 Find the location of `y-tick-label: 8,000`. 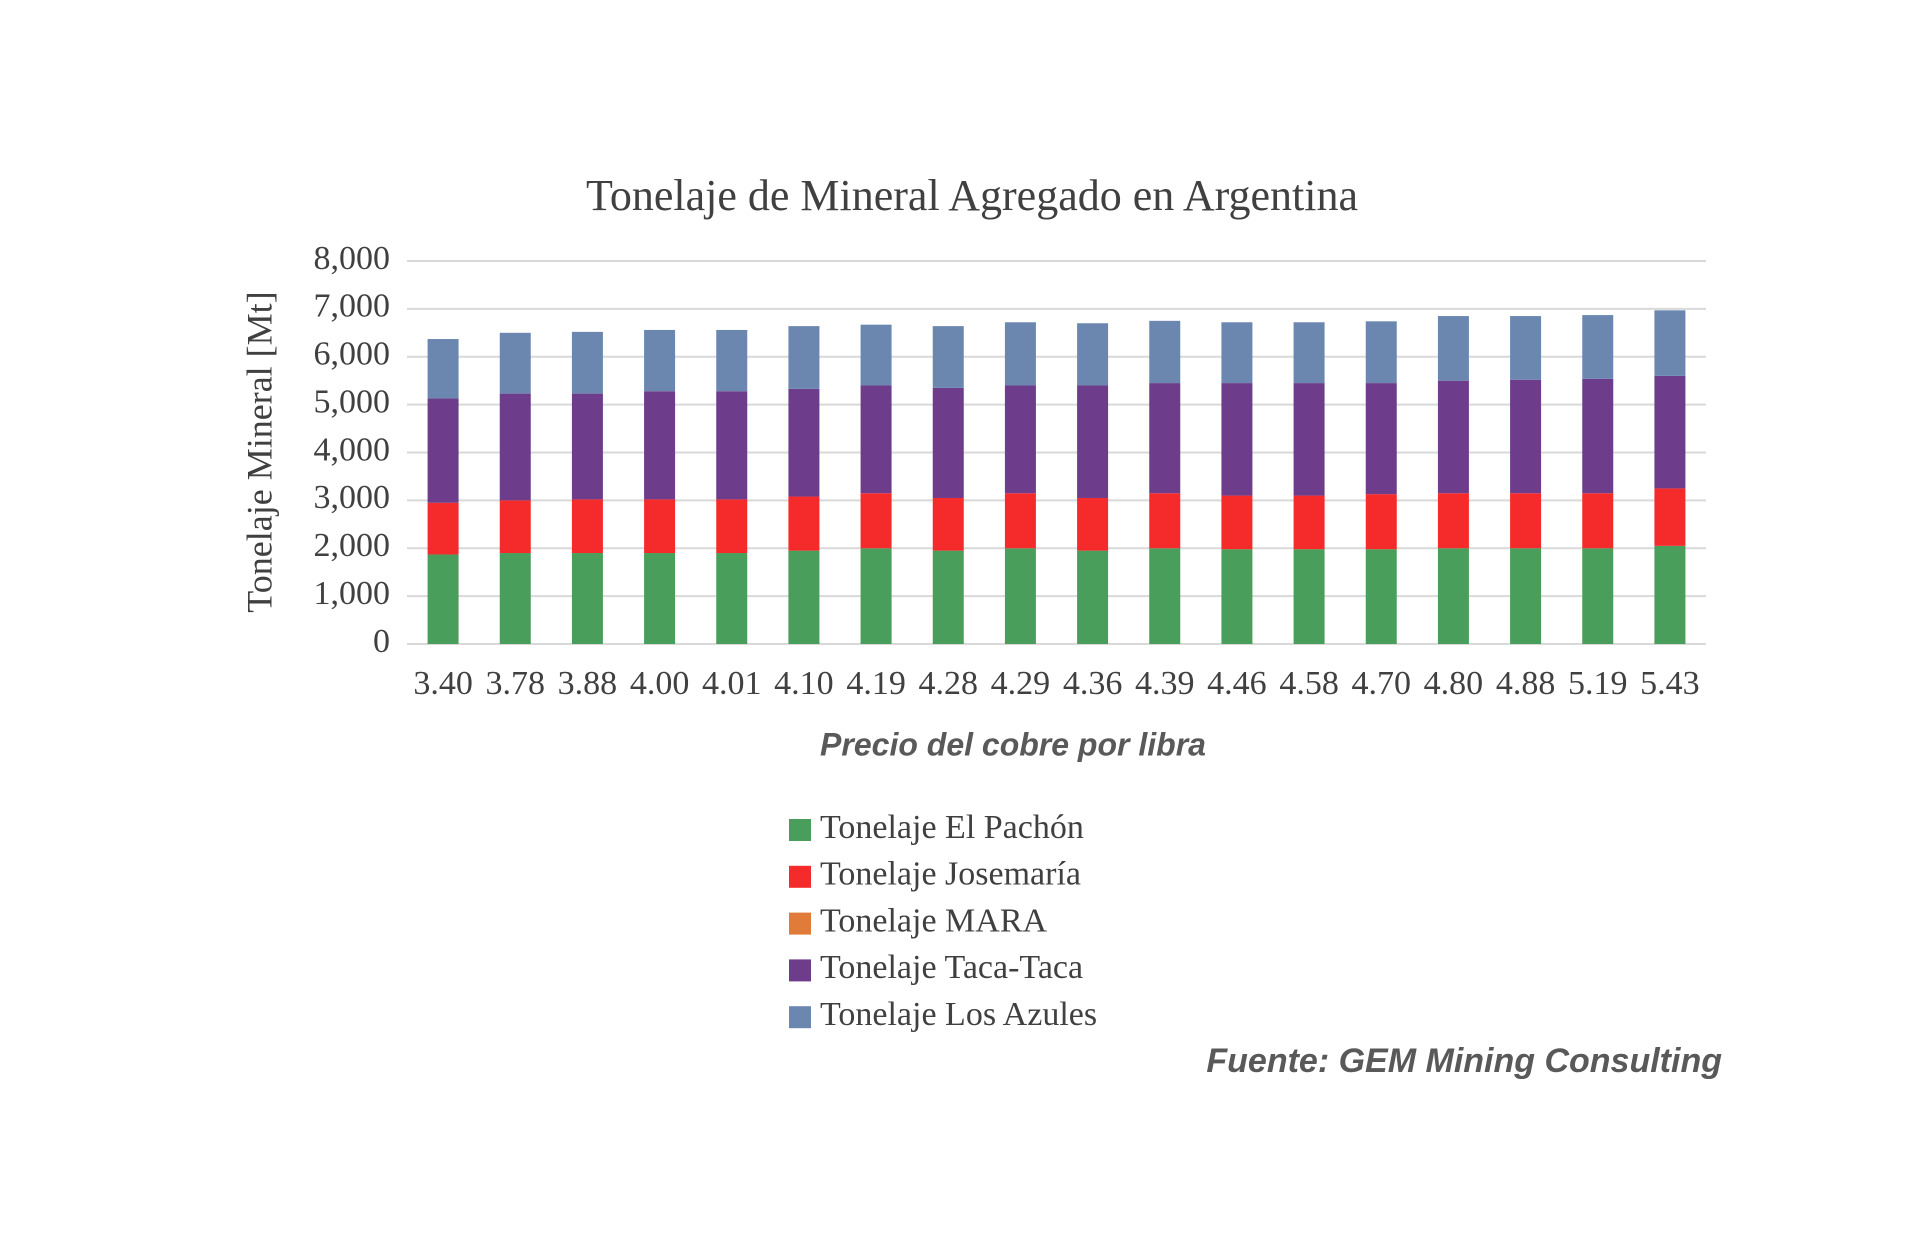

y-tick-label: 8,000 is located at coordinates (352, 258).